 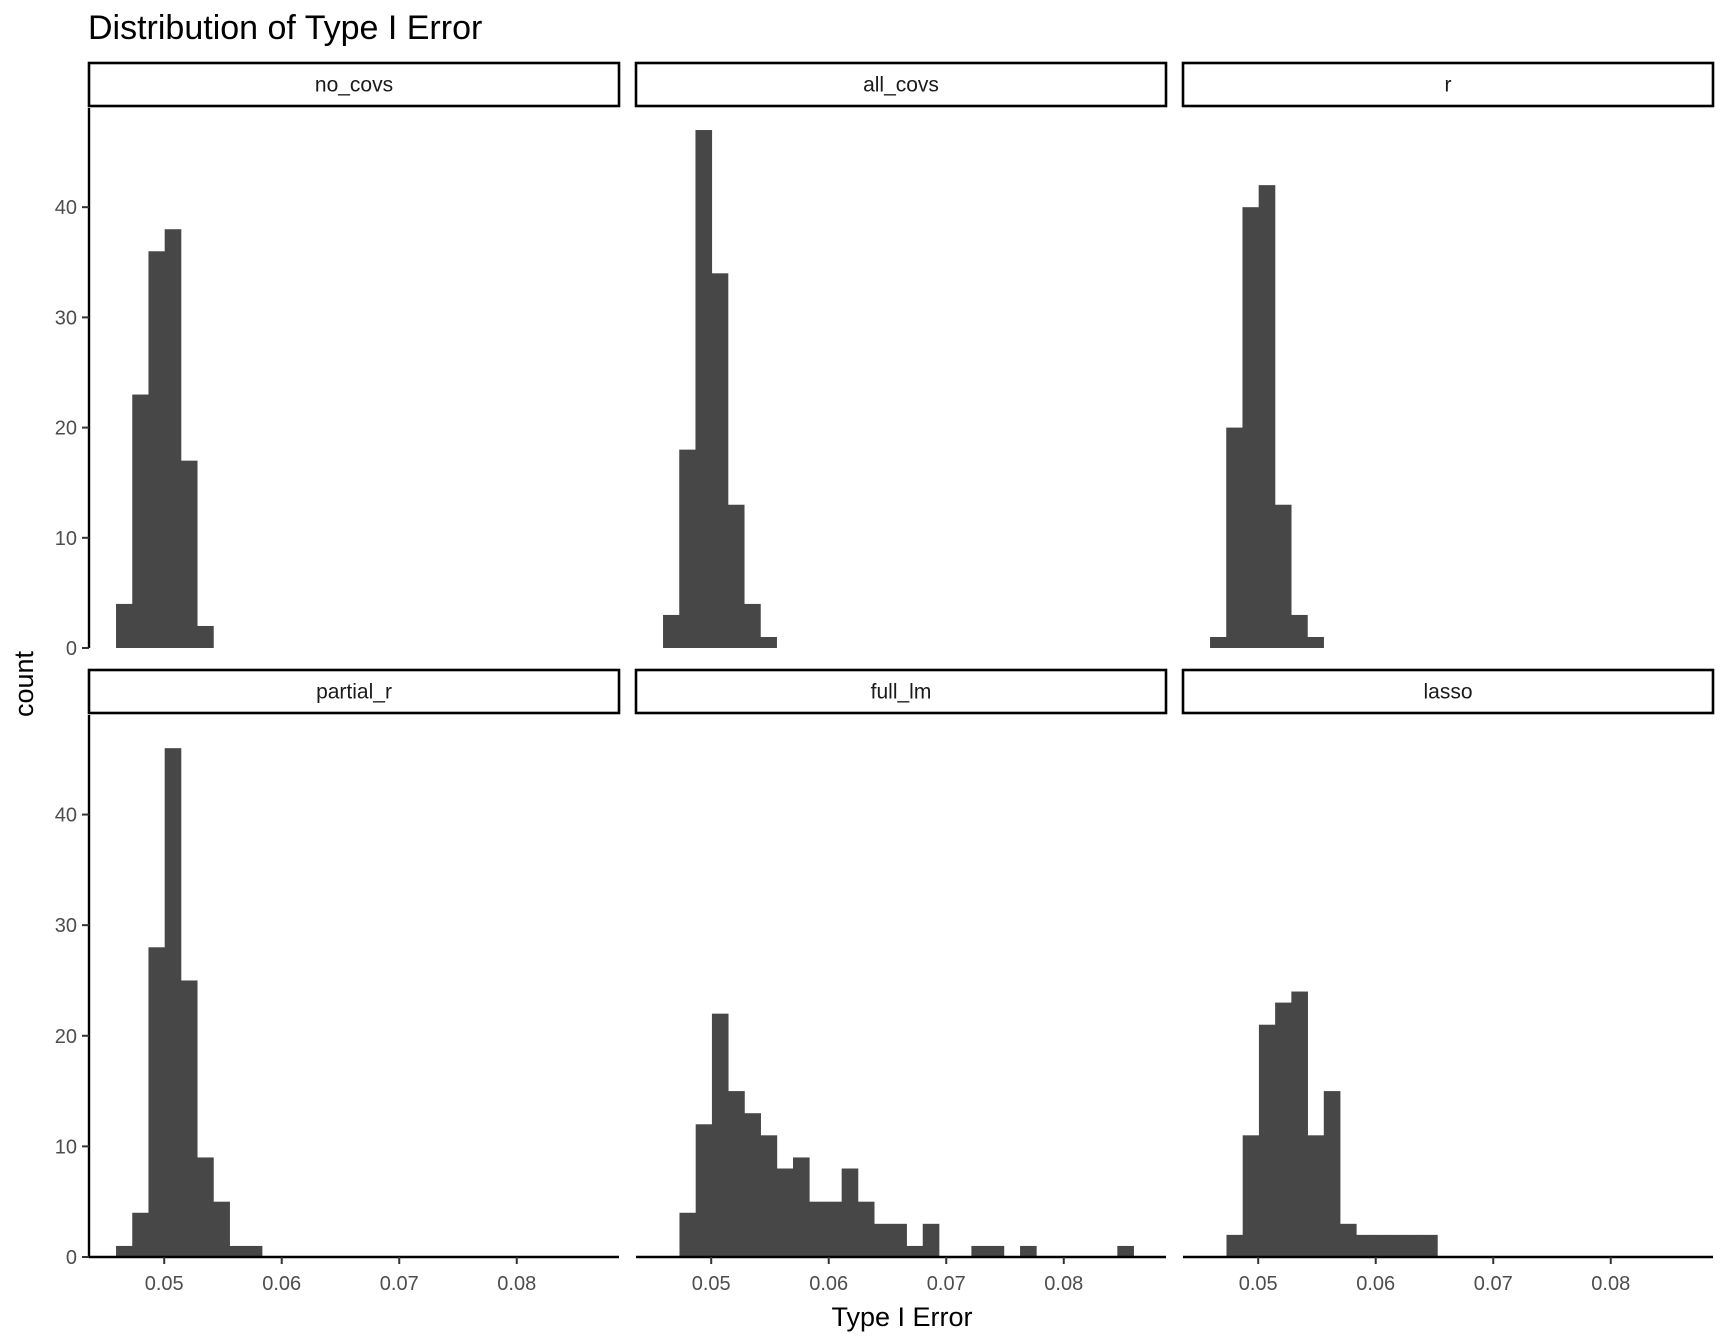 I want to click on facet-panel-all_covs: all_covs, so click(x=901, y=354).